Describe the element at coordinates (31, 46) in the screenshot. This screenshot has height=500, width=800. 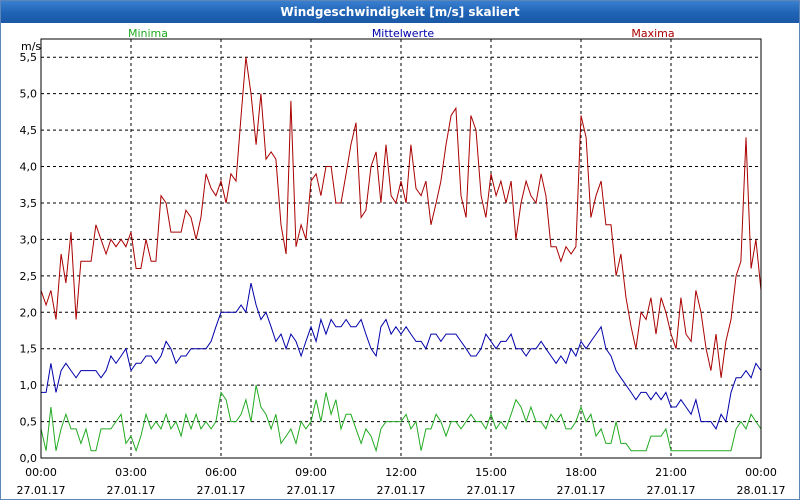
I see `y-axis-unit: m/s` at that location.